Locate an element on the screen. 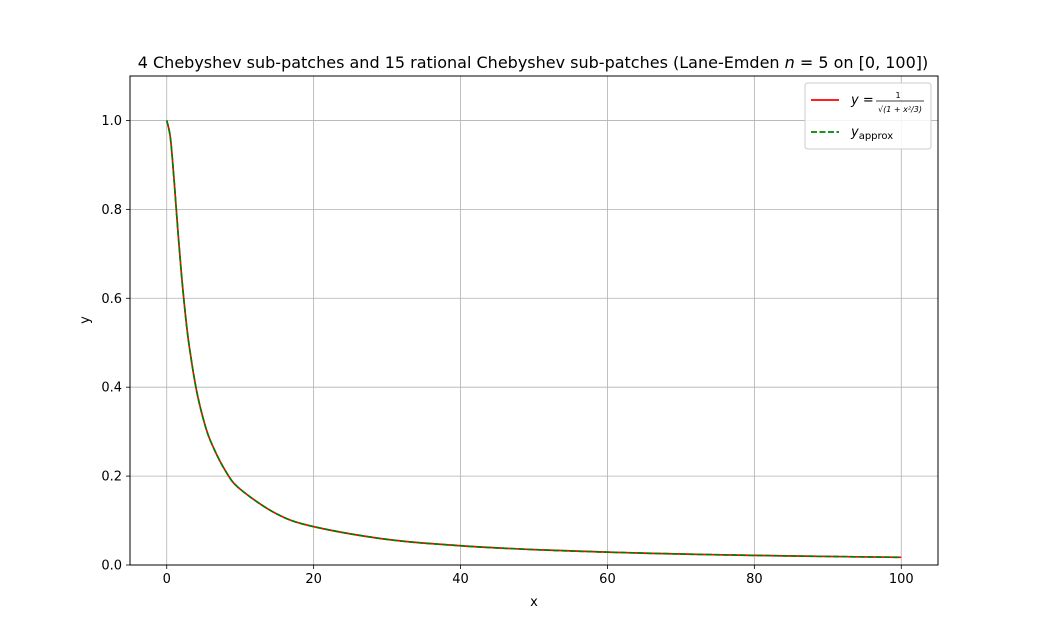  legend-approx-base: y is located at coordinates (854, 132).